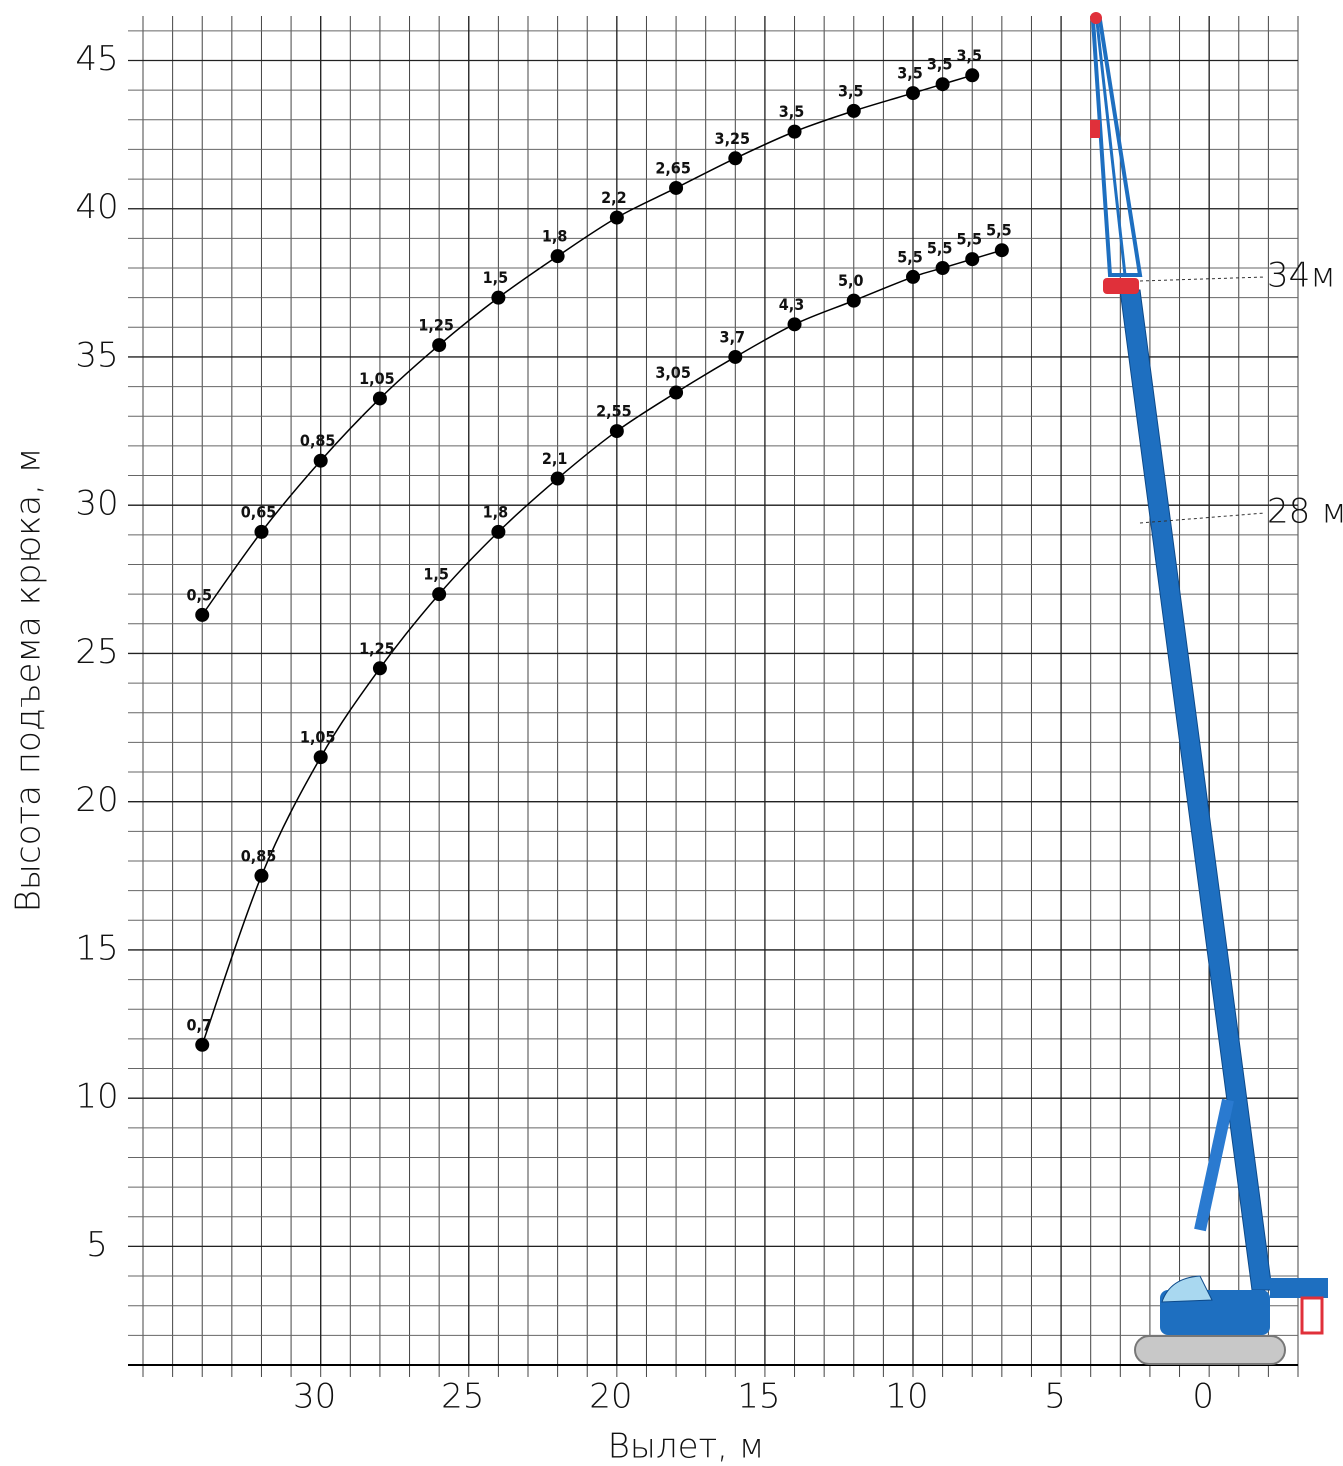 This screenshot has height=1466, width=1343. Describe the element at coordinates (792, 304) in the screenshot. I see `point-label: 4,3` at that location.